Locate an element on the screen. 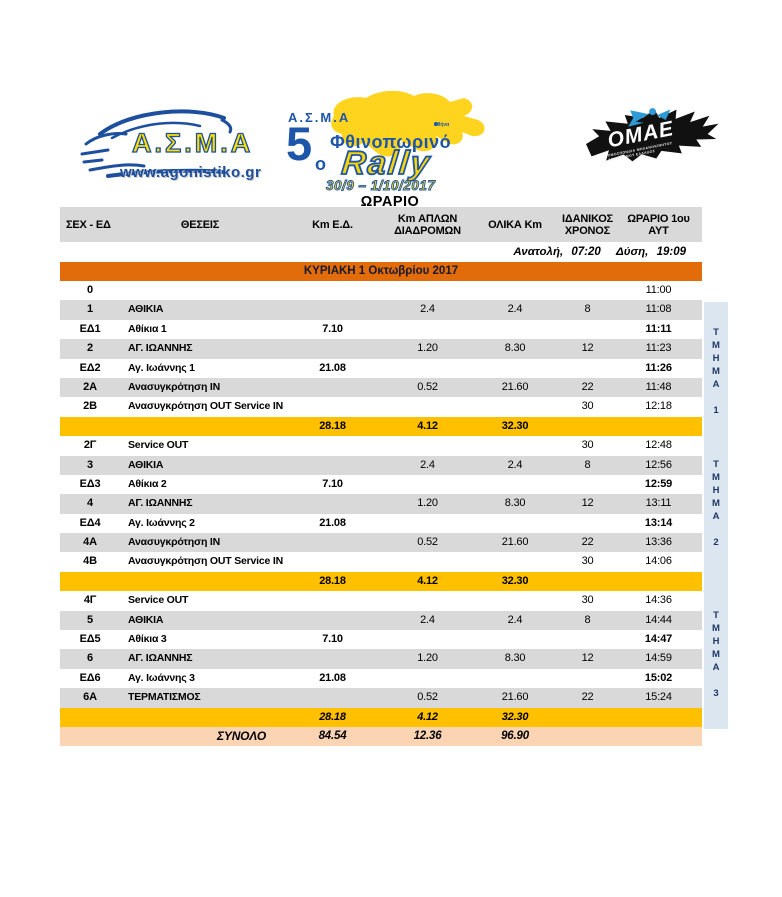  cell-sech-ed: 2Γ is located at coordinates (90, 445).